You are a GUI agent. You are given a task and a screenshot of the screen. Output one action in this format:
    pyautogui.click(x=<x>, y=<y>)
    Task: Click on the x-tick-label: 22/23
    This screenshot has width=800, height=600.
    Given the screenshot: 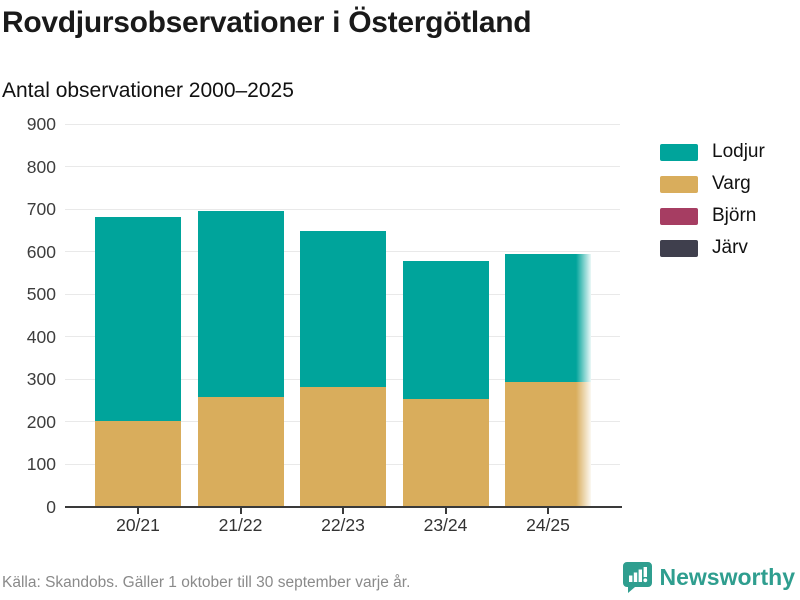 What is the action you would take?
    pyautogui.click(x=343, y=525)
    